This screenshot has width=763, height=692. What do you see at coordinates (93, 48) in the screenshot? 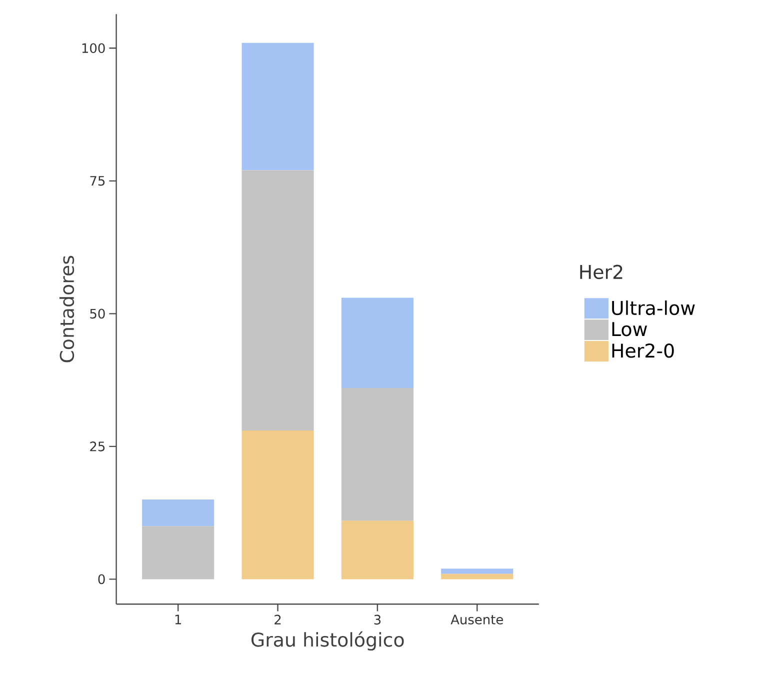
I see `y-tick-label: 100` at bounding box center [93, 48].